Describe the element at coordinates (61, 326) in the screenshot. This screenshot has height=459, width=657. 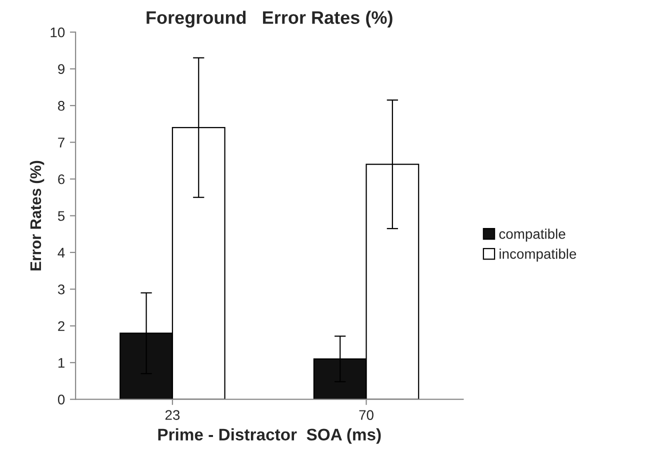
I see `y-tick-label: 2` at that location.